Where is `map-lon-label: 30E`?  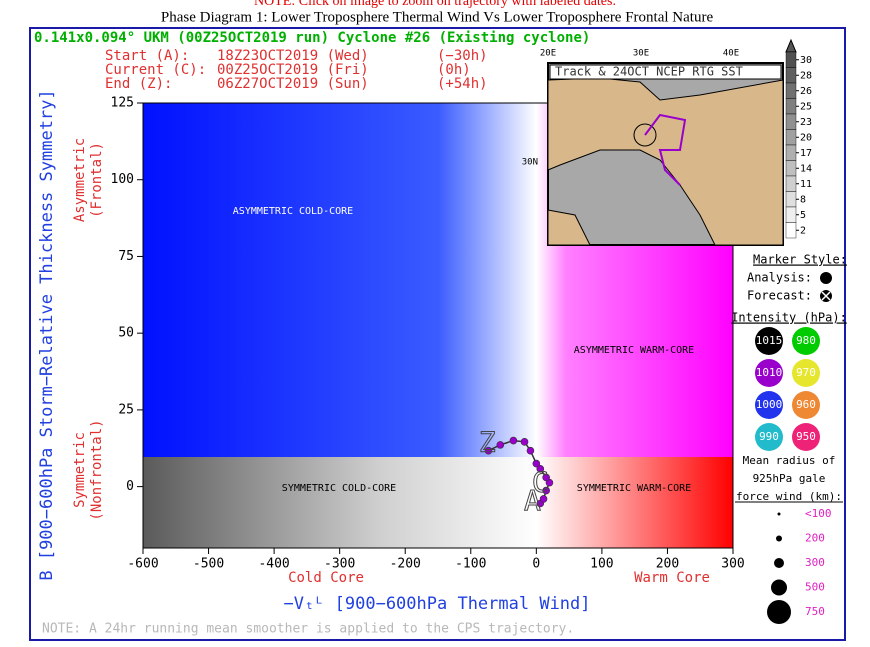 map-lon-label: 30E is located at coordinates (641, 54).